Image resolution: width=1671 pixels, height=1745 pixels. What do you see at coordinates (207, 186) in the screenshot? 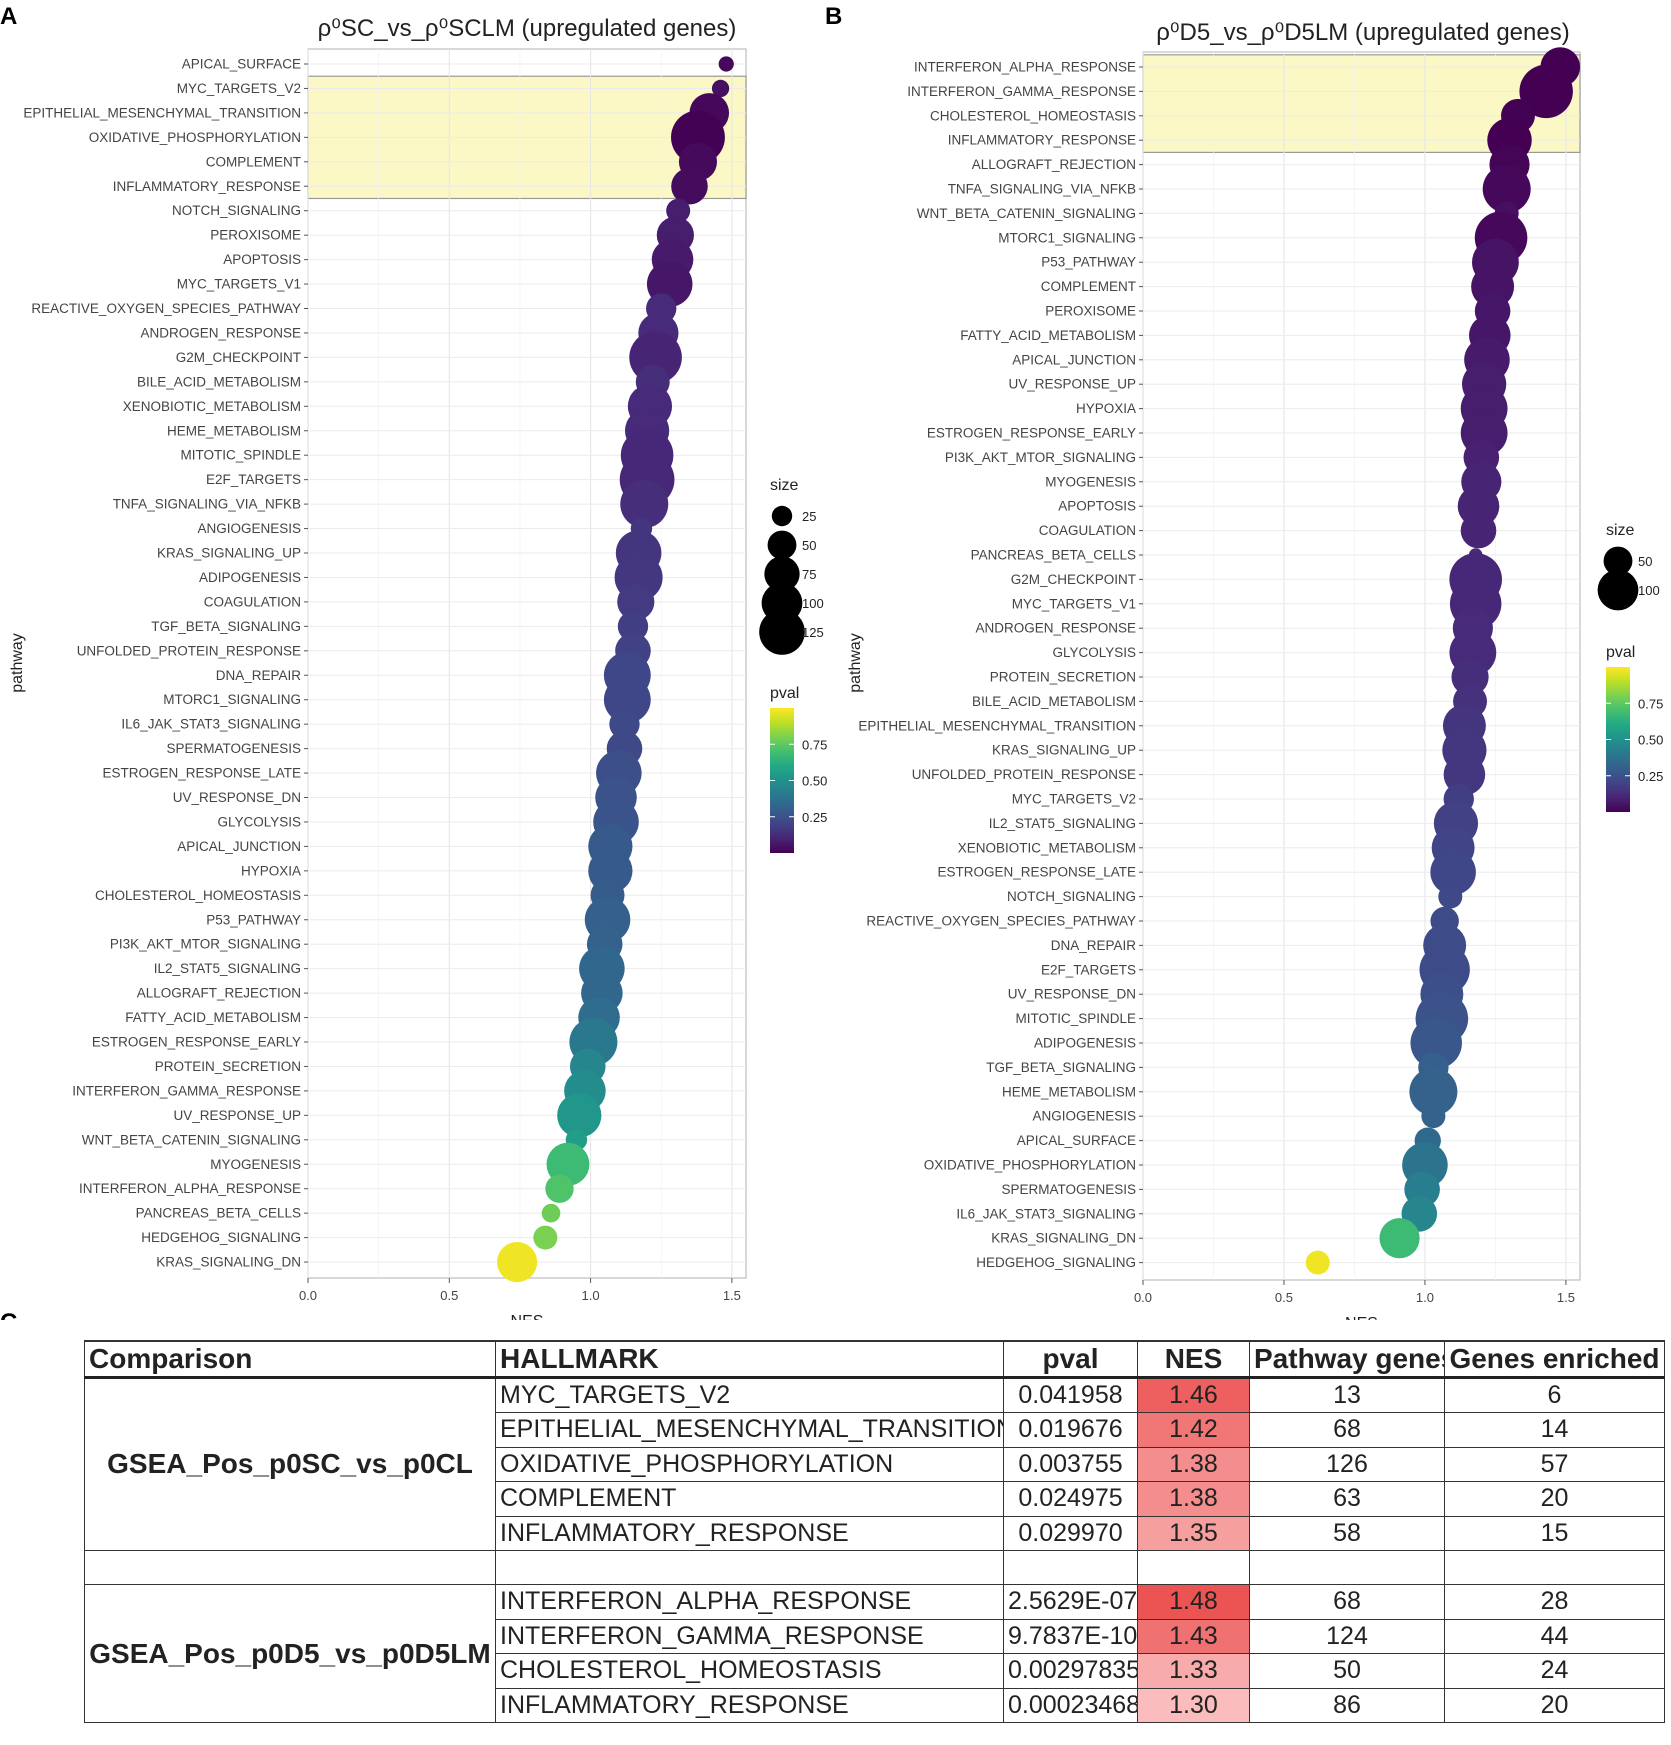
I see `chart-a-label-inflammatory-response: INFLAMMATORY_RESPONSE` at bounding box center [207, 186].